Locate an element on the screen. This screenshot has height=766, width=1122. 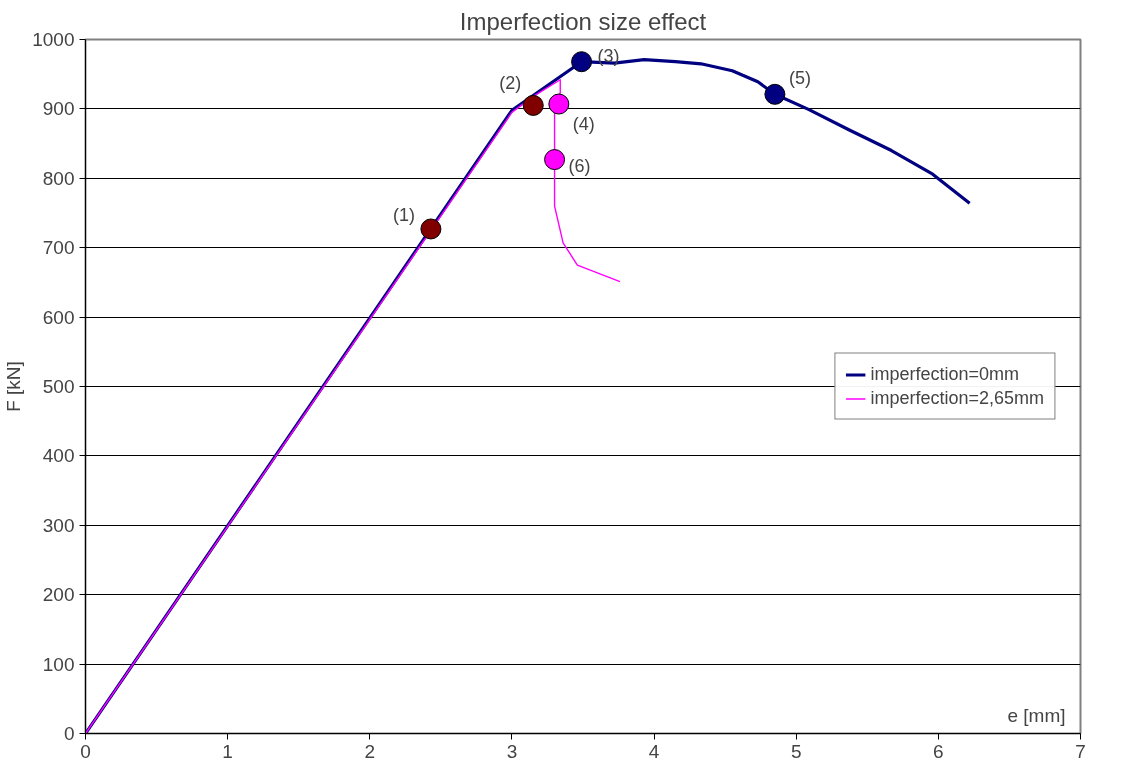
y-tick-label: 900 is located at coordinates (58, 109).